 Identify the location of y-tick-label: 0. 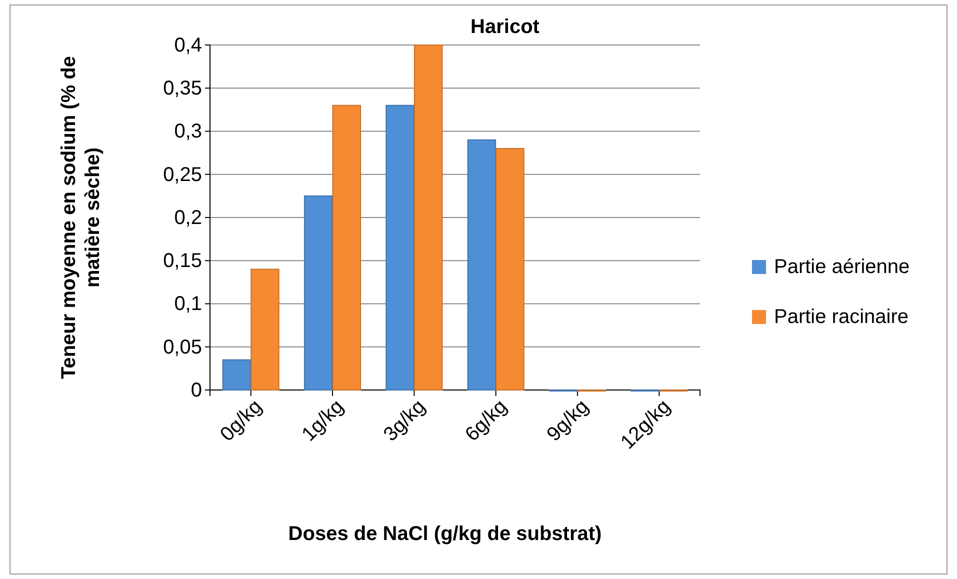
(196, 390).